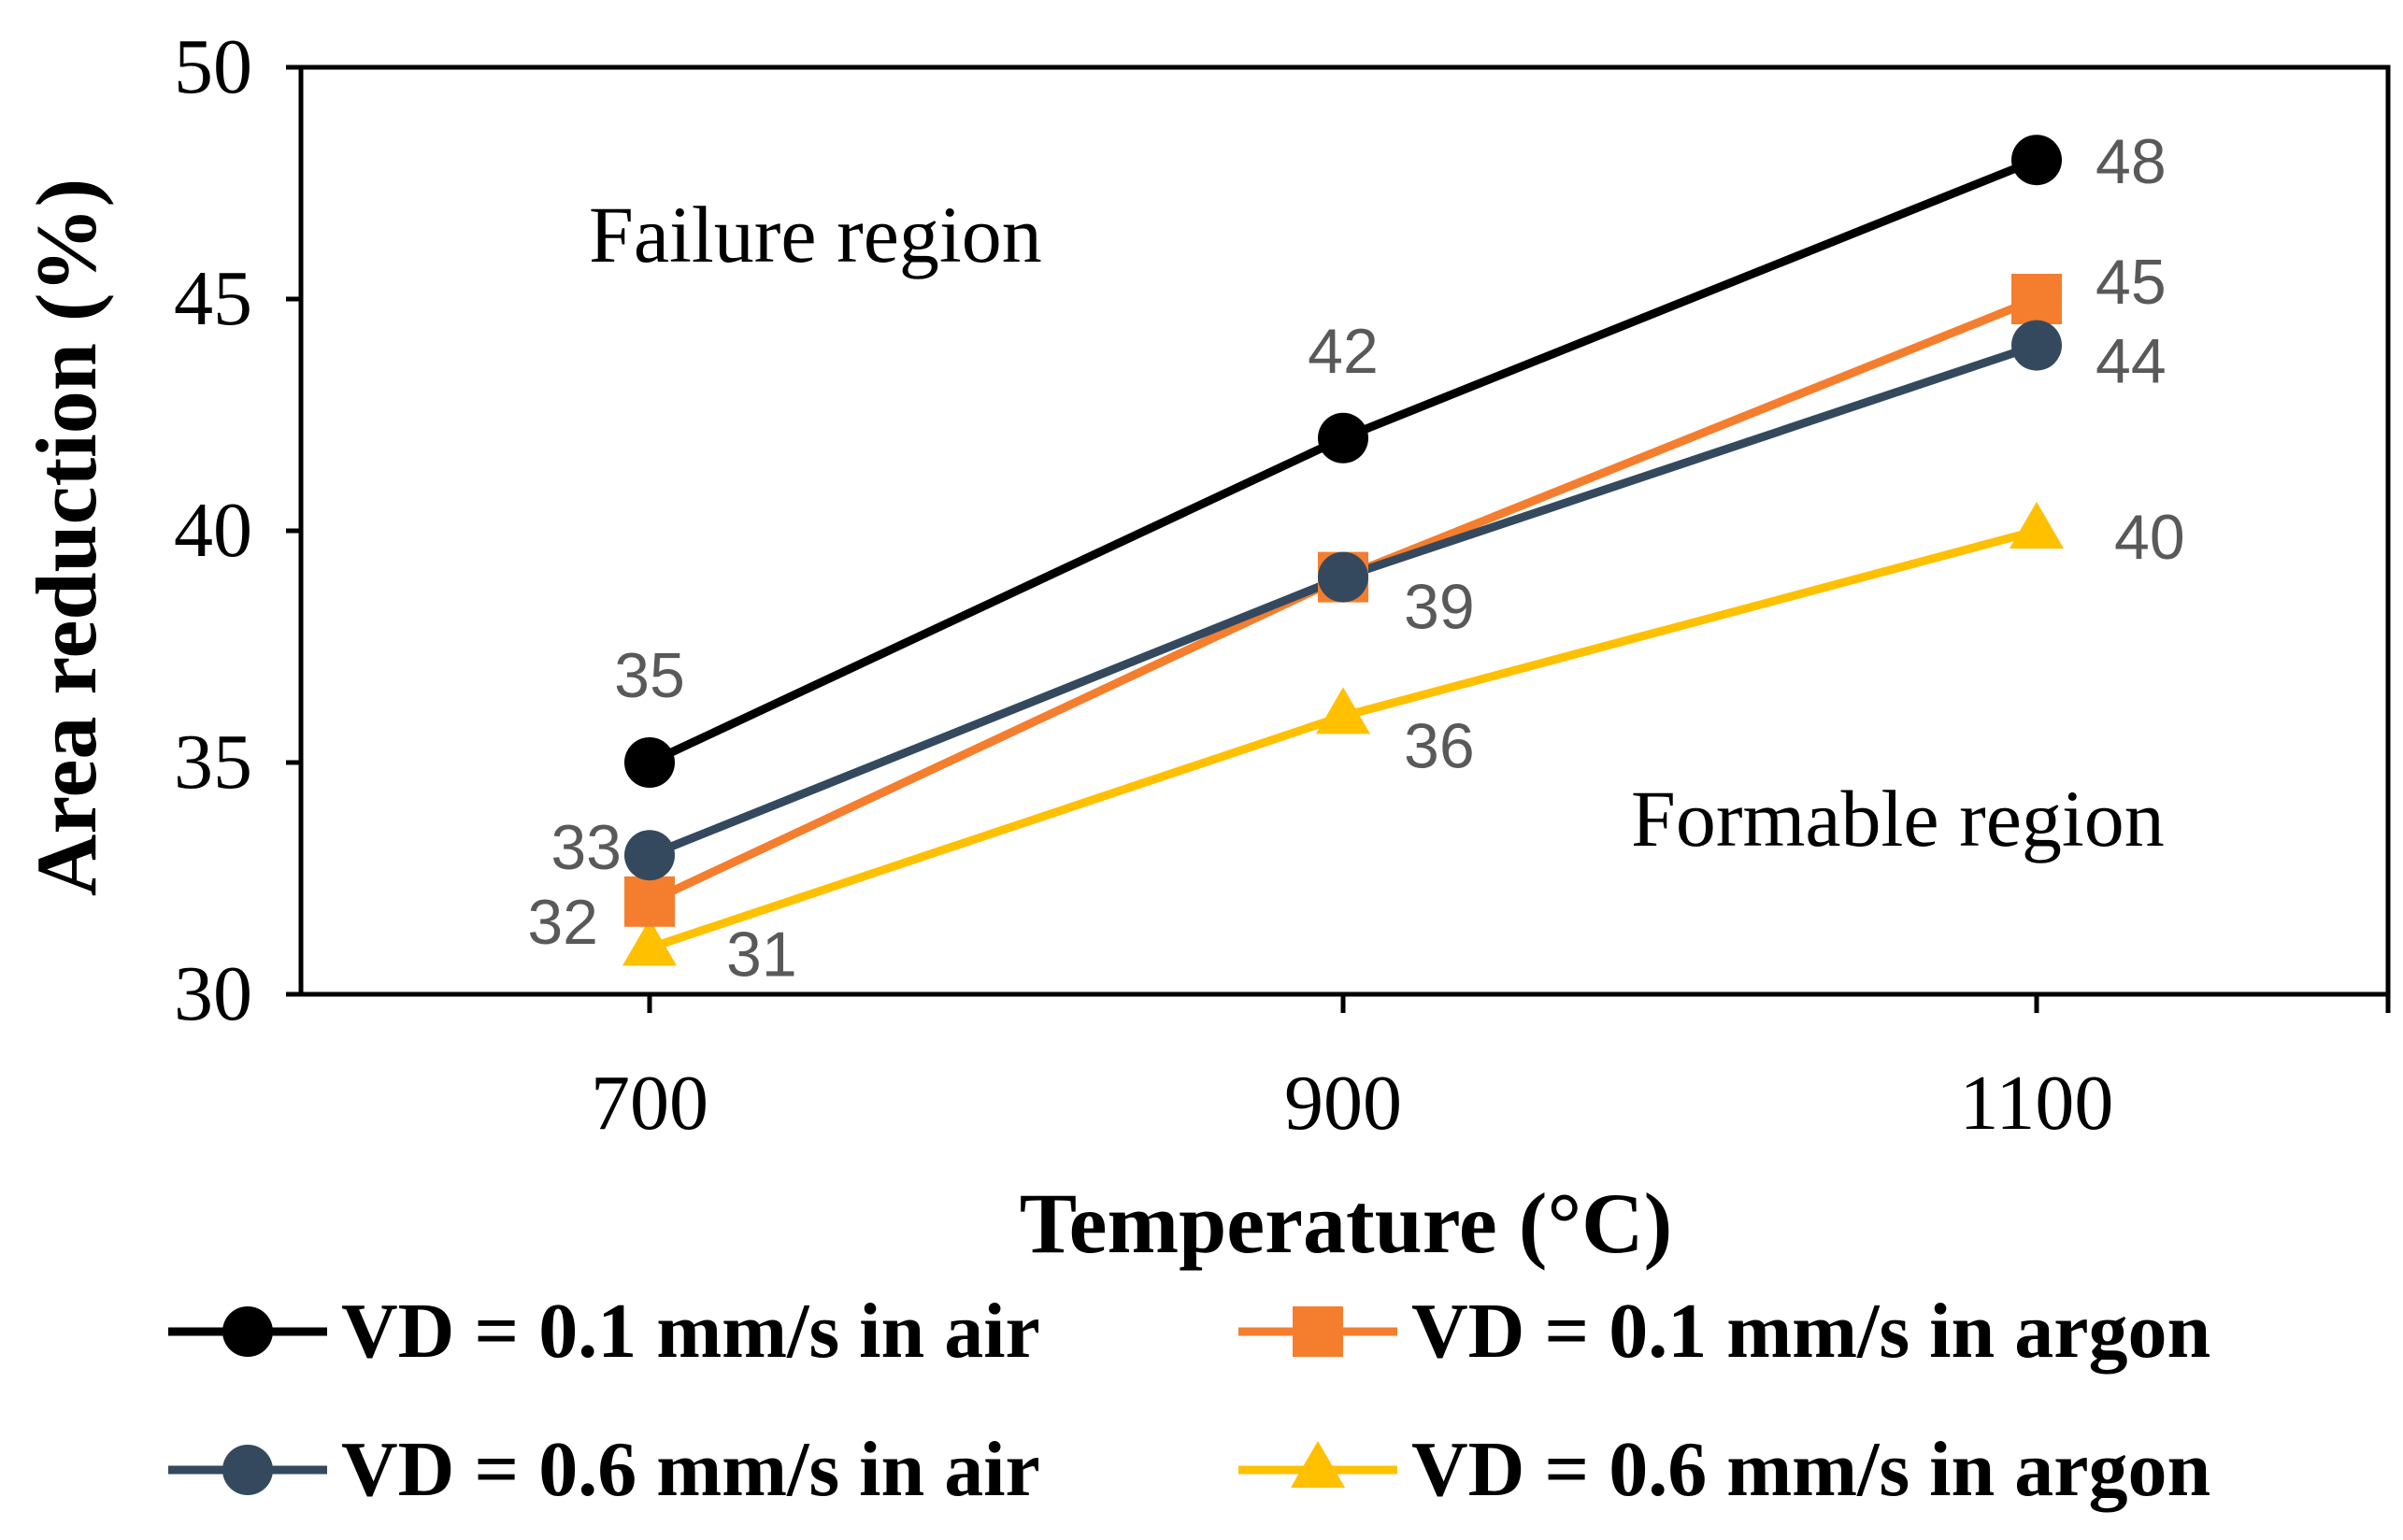 Image resolution: width=2403 pixels, height=1540 pixels. What do you see at coordinates (815, 234) in the screenshot?
I see `annotation-failure-region: Failure region` at bounding box center [815, 234].